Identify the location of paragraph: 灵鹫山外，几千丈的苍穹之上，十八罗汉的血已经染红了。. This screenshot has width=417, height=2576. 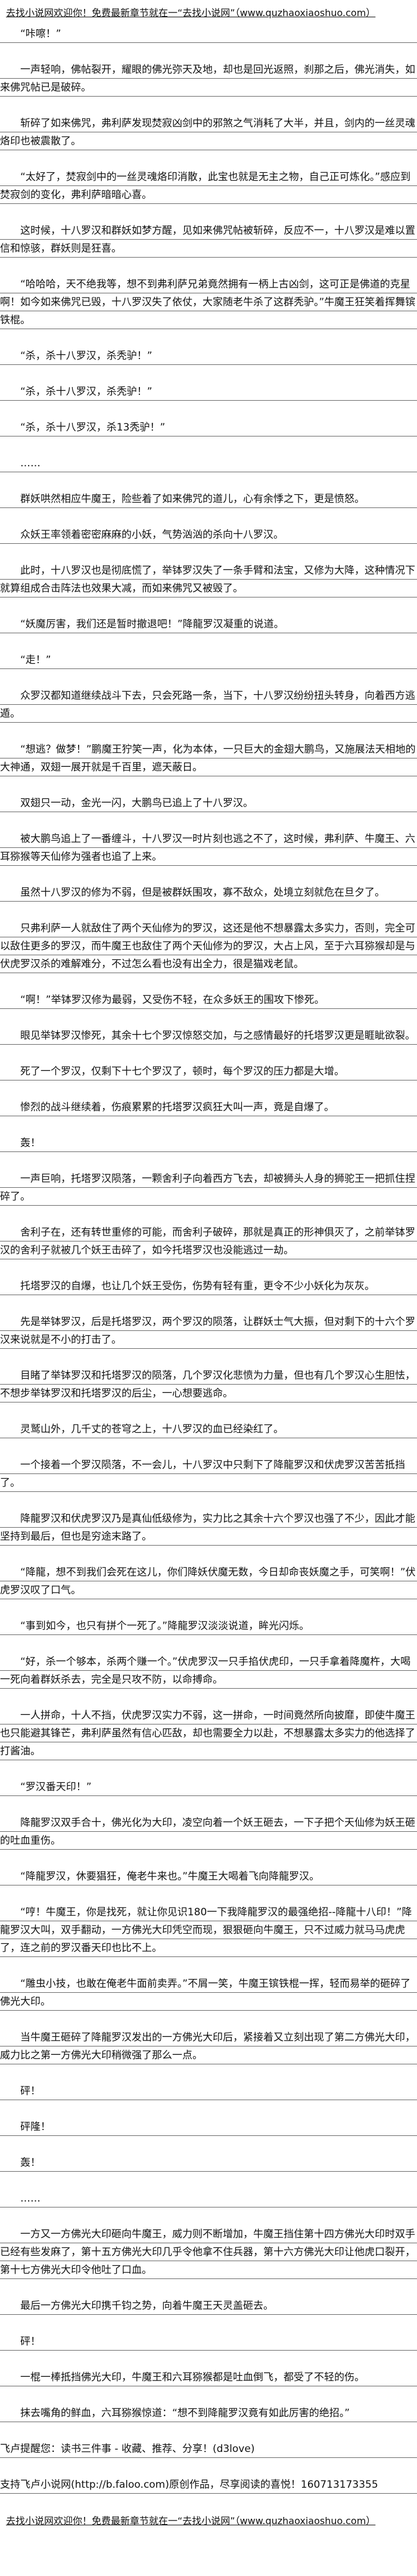
(208, 1429).